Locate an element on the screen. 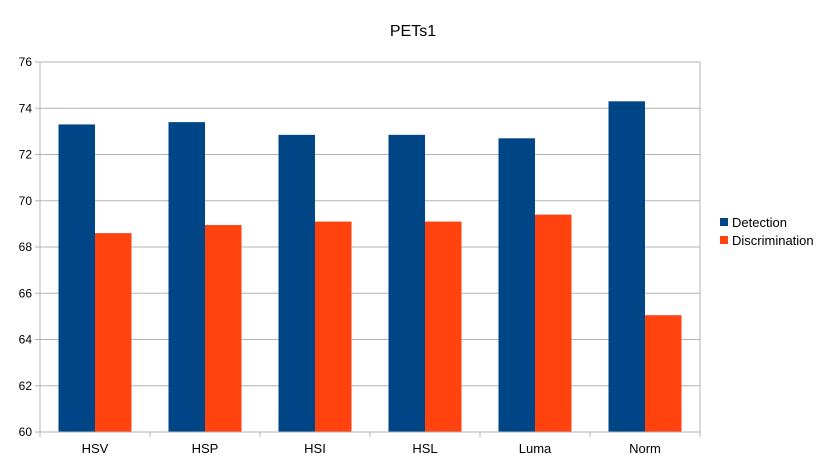  bar-discrimination-hsi is located at coordinates (333, 326).